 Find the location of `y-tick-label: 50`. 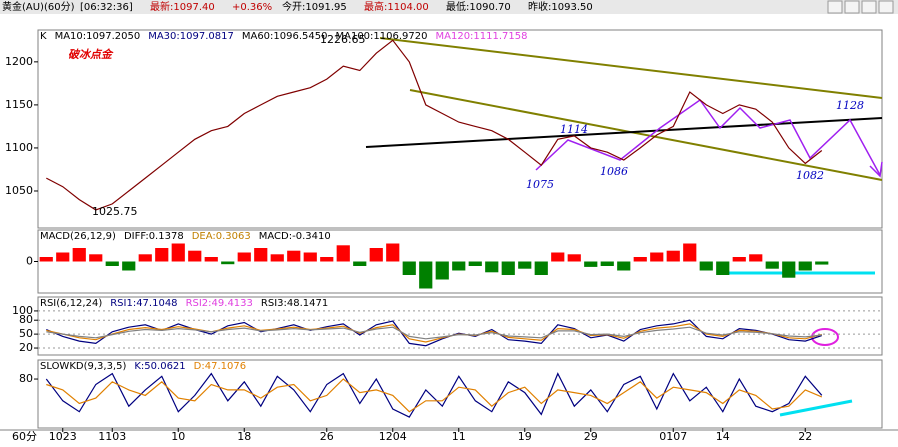

y-tick-label: 50 is located at coordinates (26, 333).